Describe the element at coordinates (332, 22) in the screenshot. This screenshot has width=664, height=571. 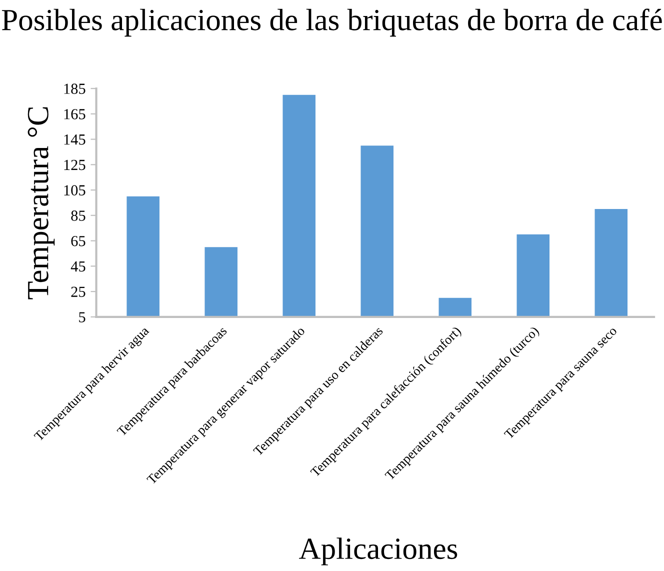
I see `chart-title: Posibles aplicaciones de las briquetas de borra de café` at that location.